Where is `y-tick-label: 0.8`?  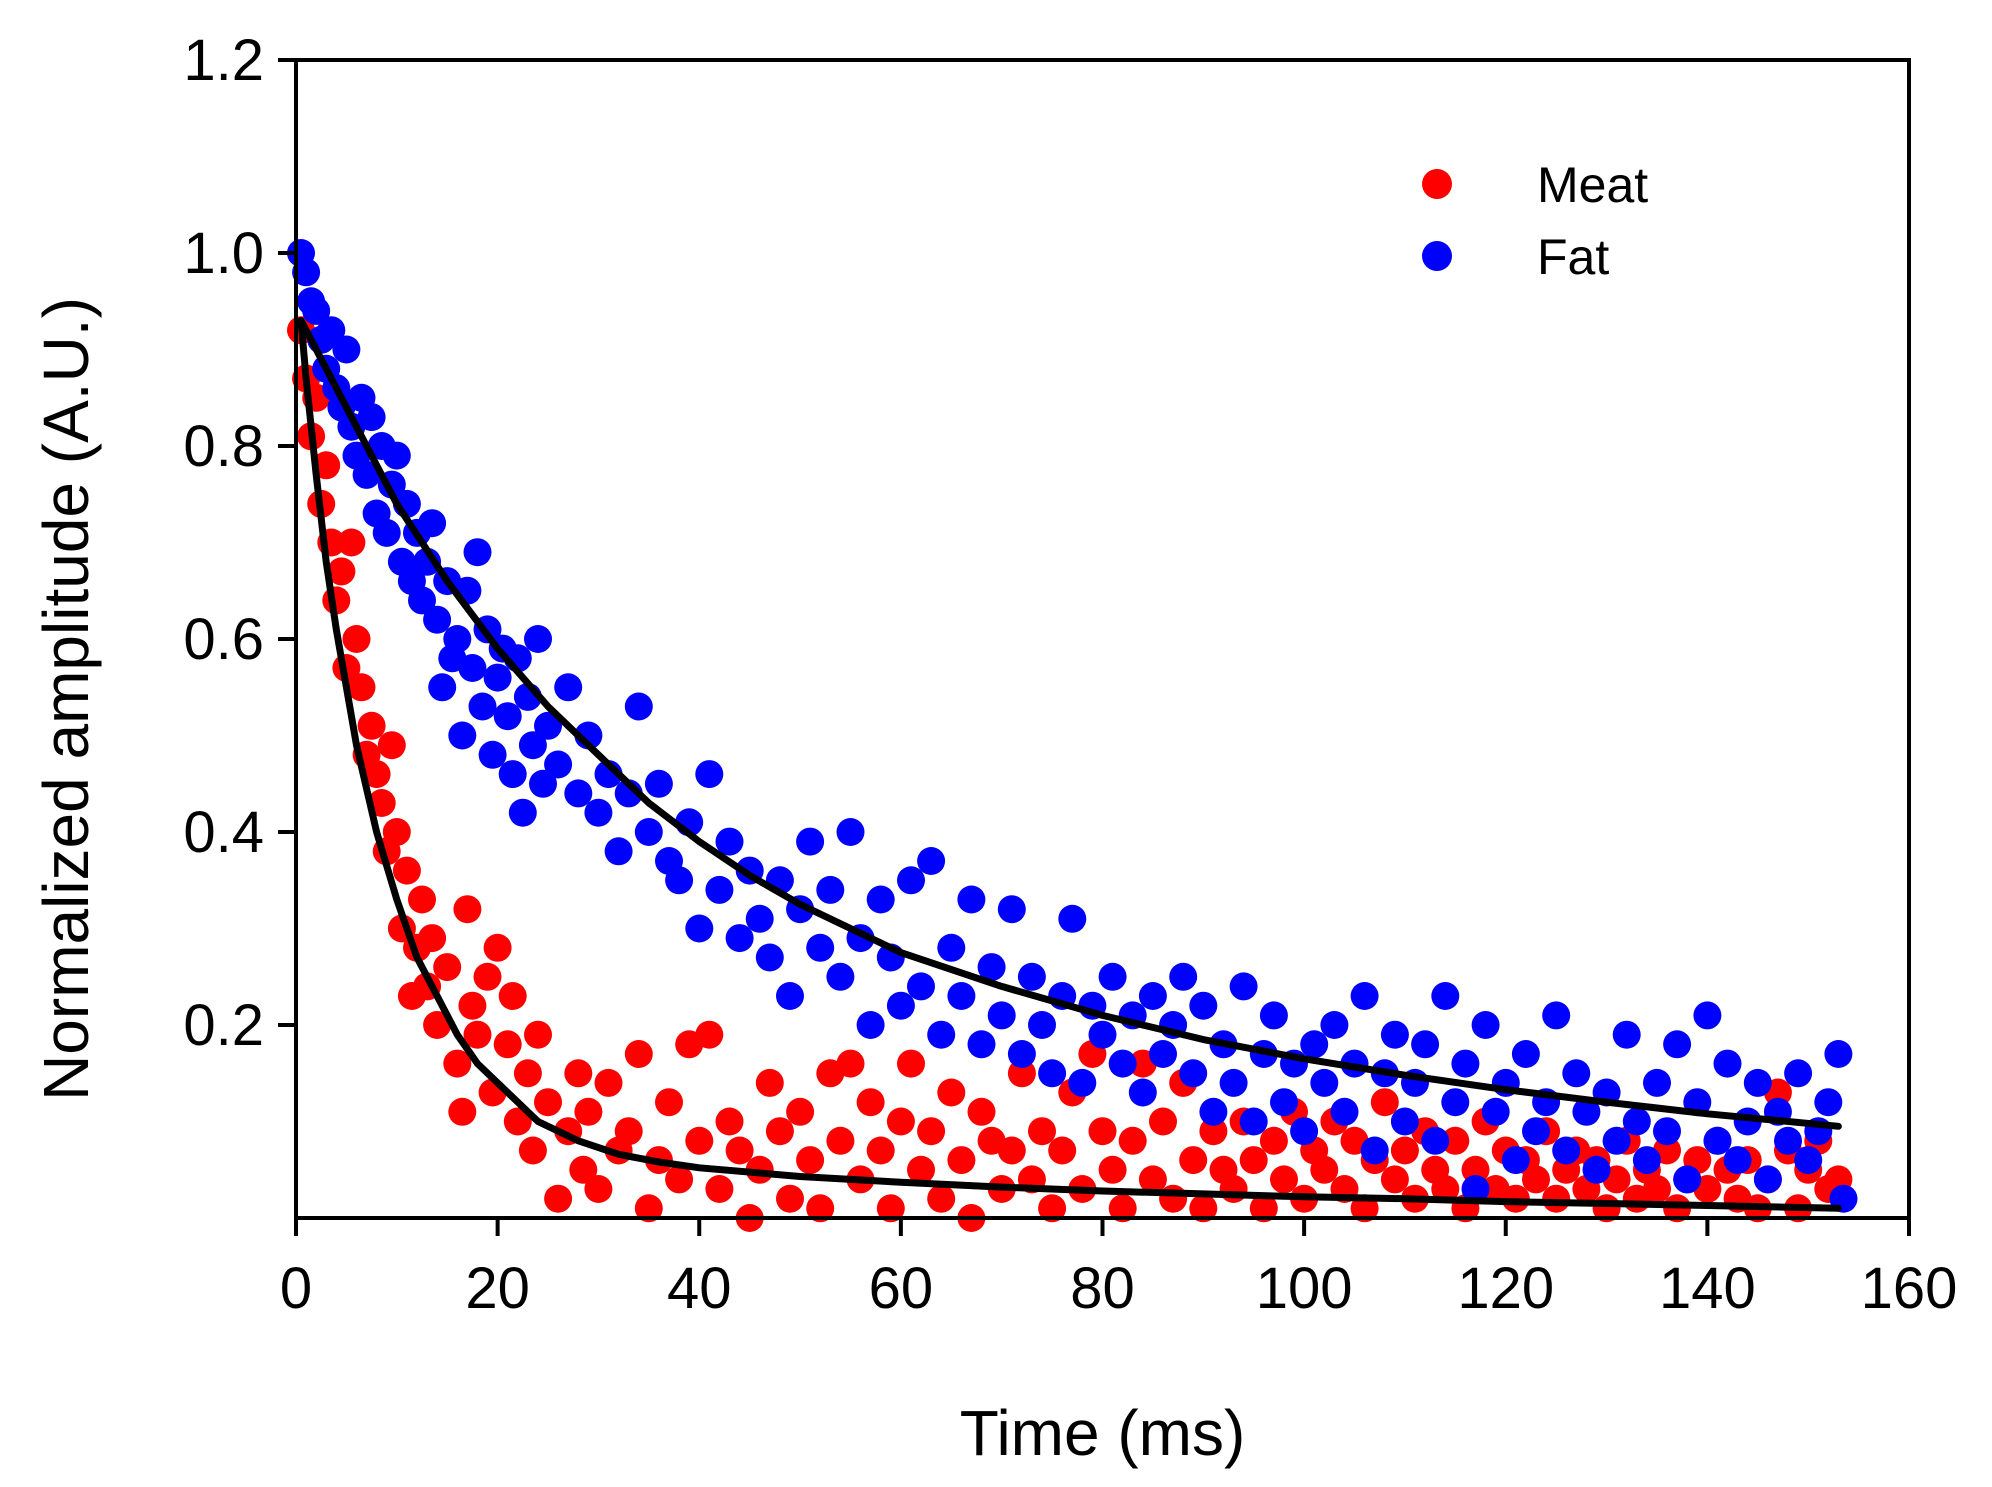 y-tick-label: 0.8 is located at coordinates (223, 446).